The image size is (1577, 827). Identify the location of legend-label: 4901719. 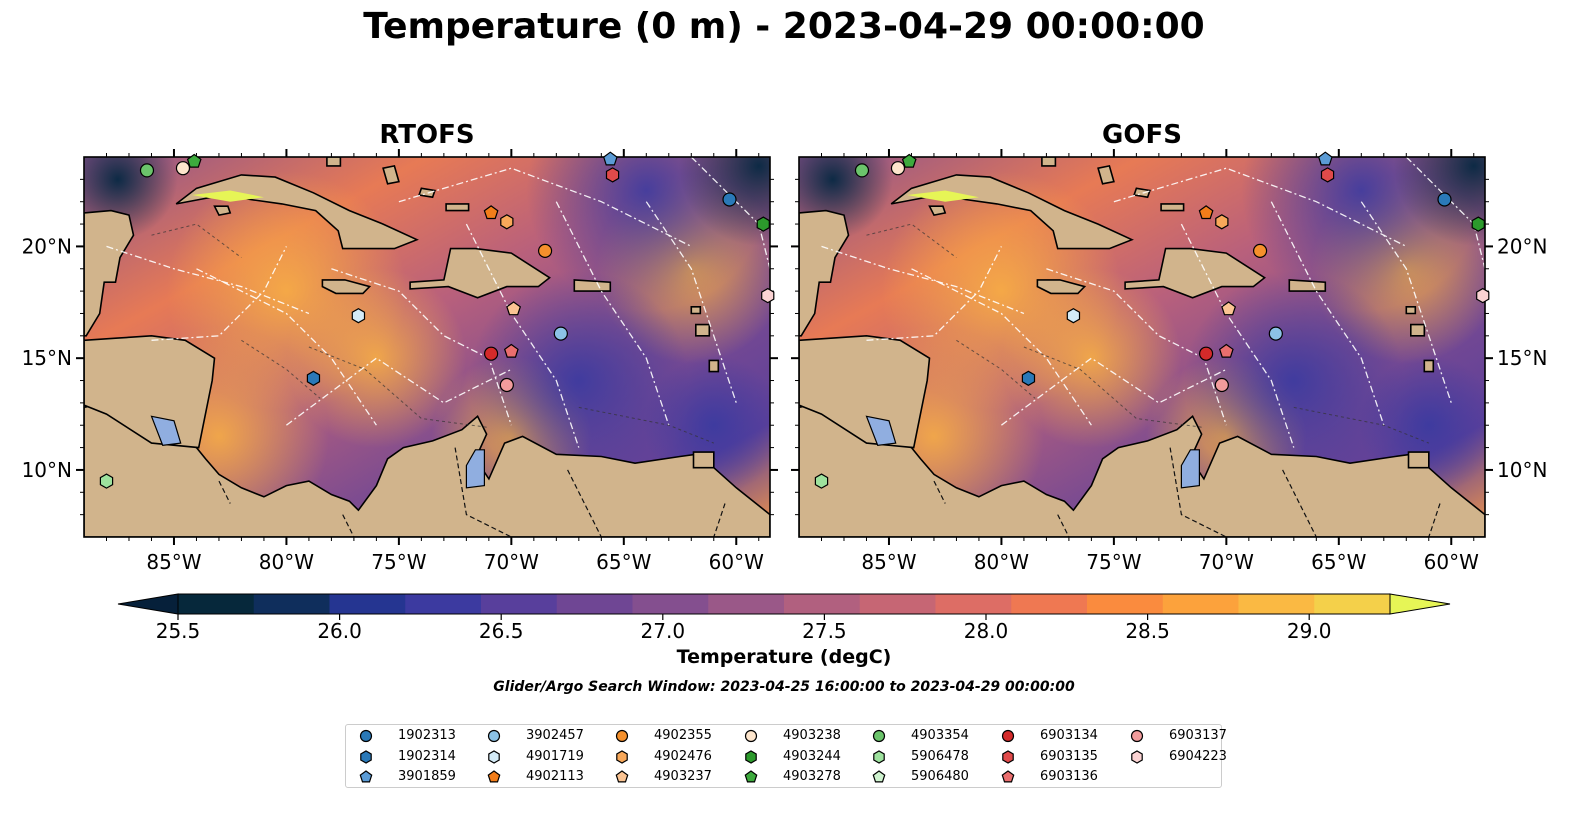
(555, 756).